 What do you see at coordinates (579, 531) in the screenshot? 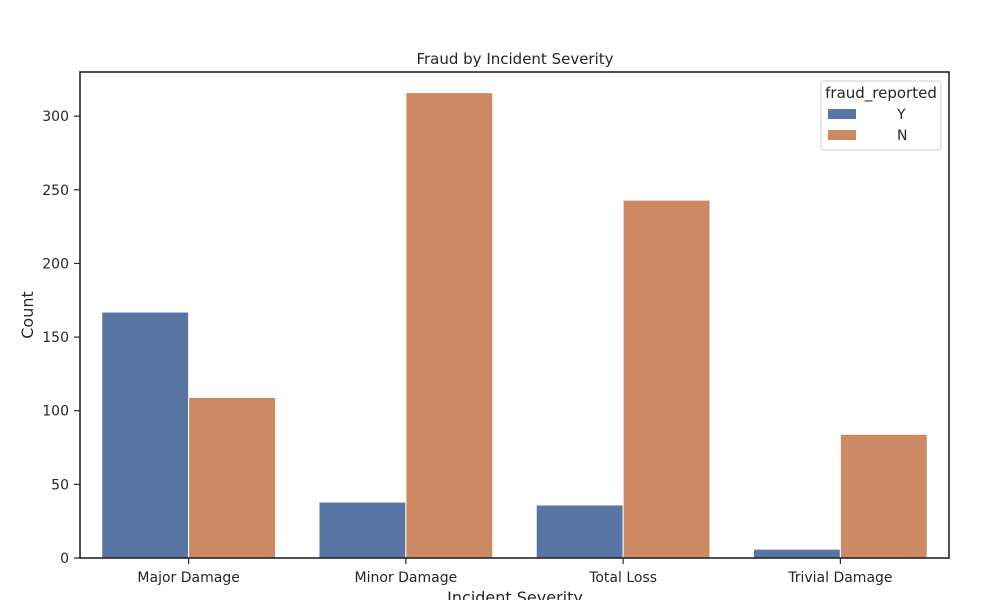
I see `bar-y-total-loss` at bounding box center [579, 531].